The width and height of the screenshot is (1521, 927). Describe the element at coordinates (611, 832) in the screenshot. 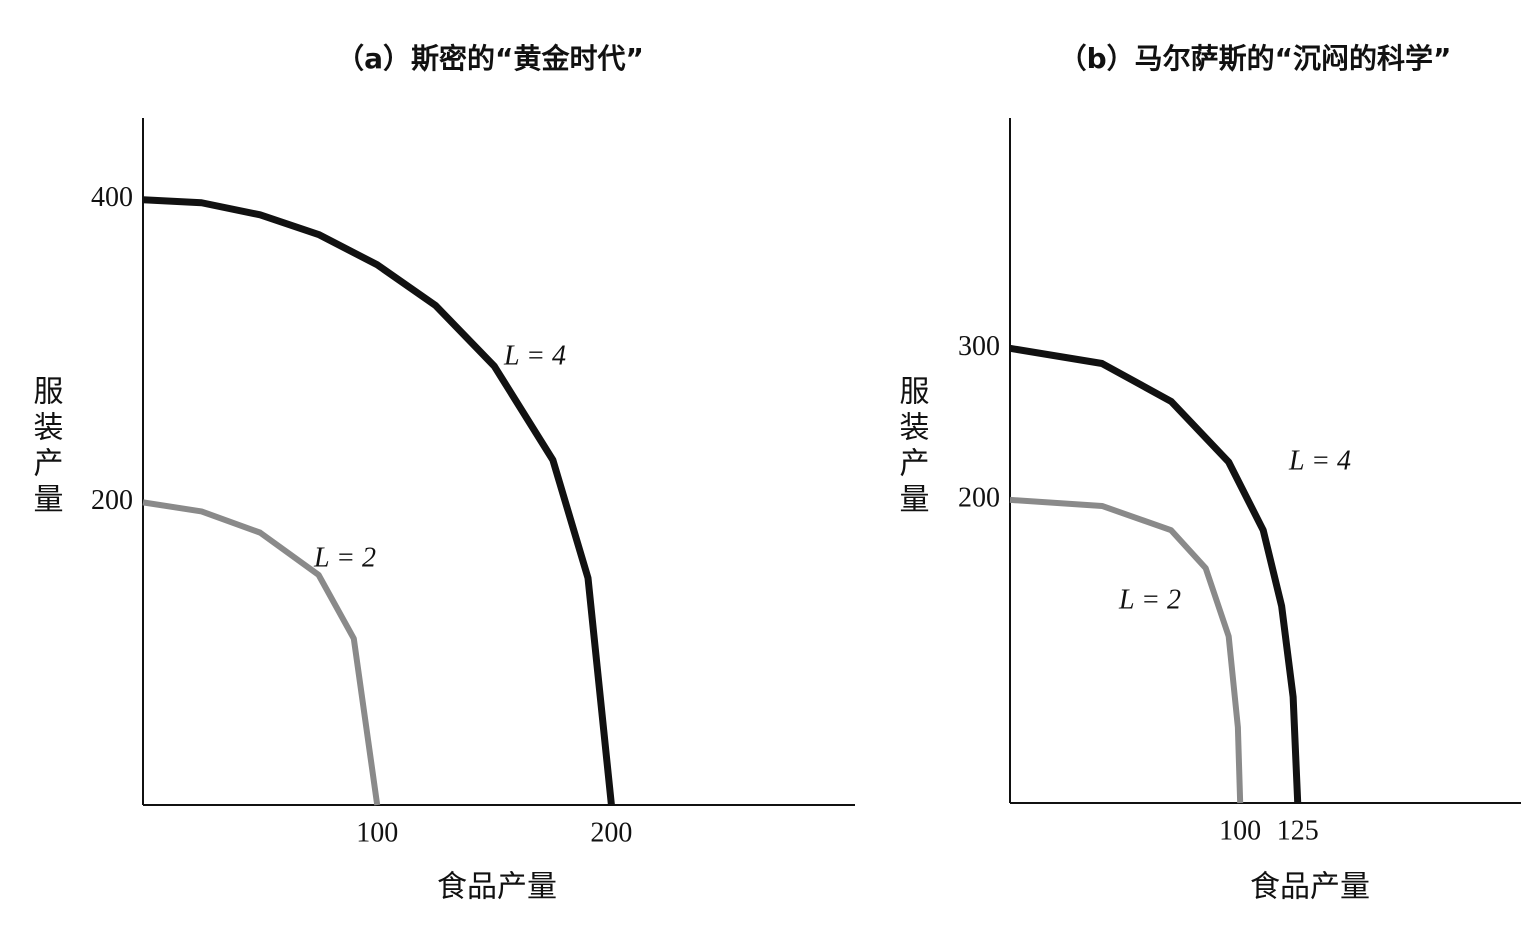

I see `x-tick-label: 200` at that location.